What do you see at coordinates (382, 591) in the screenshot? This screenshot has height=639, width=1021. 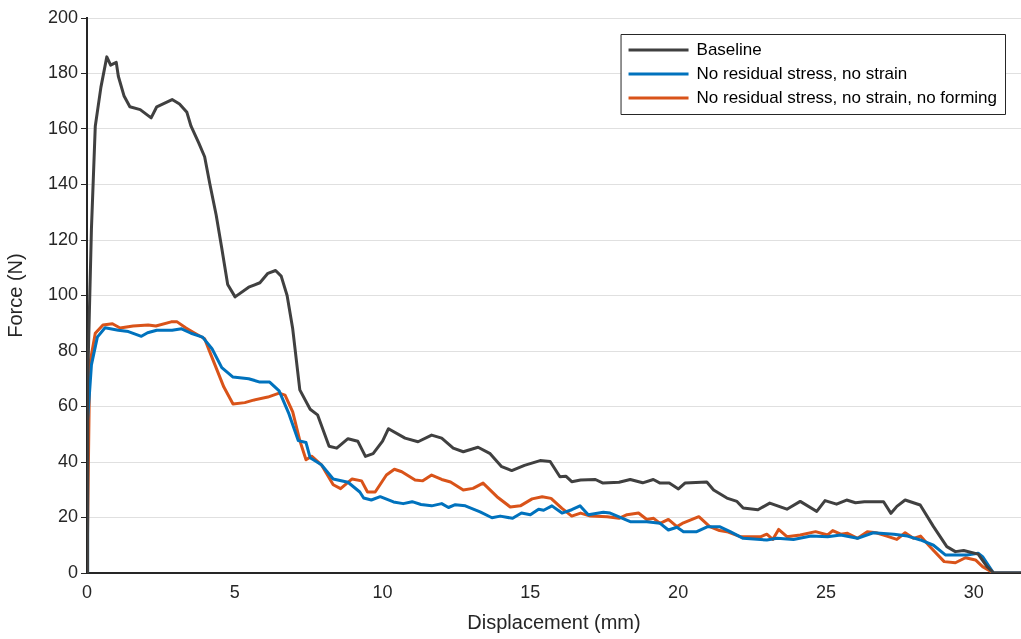 I see `x-tick-label: 10` at bounding box center [382, 591].